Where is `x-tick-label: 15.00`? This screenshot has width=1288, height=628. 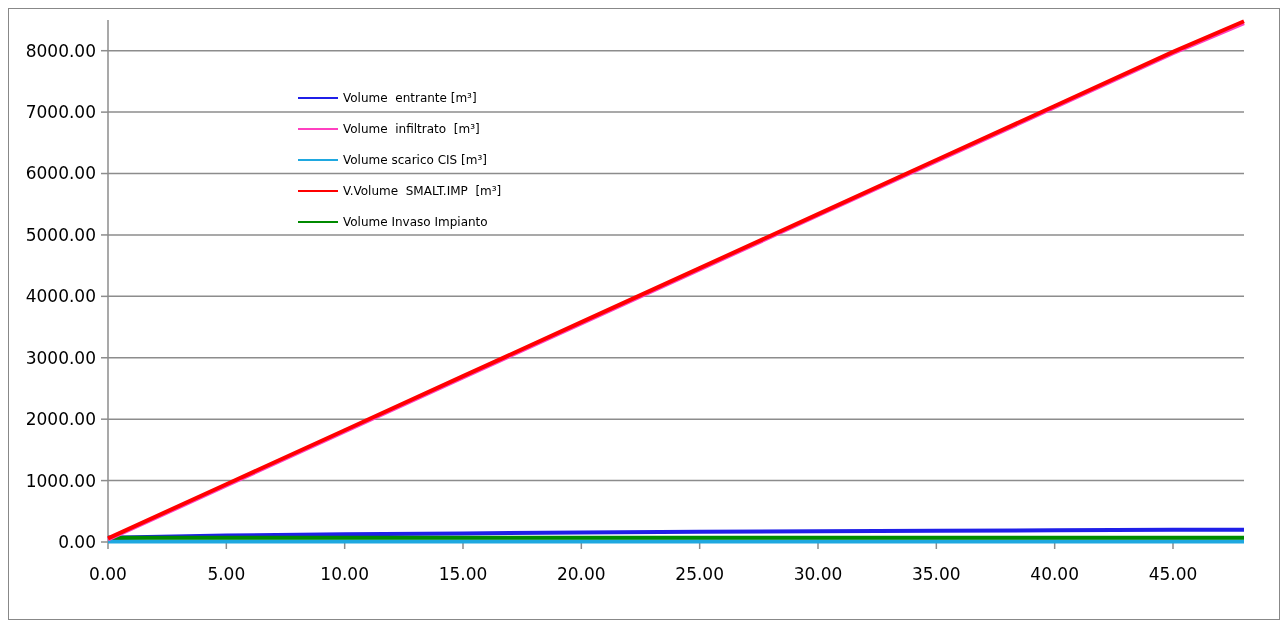 x-tick-label: 15.00 is located at coordinates (463, 574).